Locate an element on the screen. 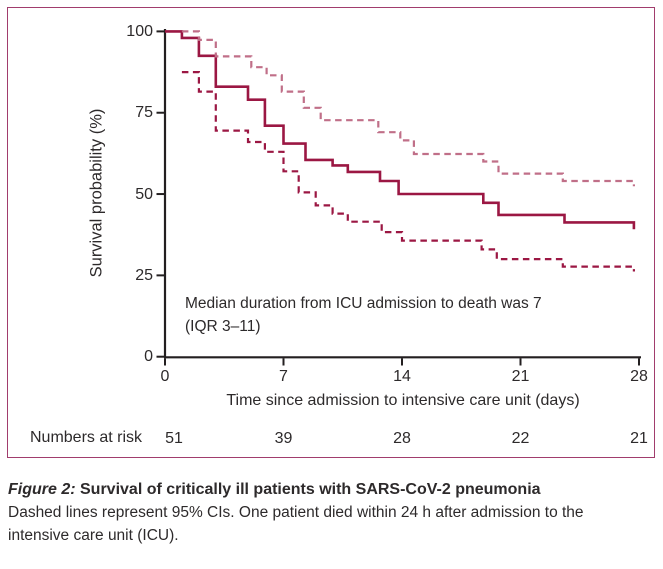 Image resolution: width=663 pixels, height=569 pixels. y-tick-label: 0 is located at coordinates (148, 357).